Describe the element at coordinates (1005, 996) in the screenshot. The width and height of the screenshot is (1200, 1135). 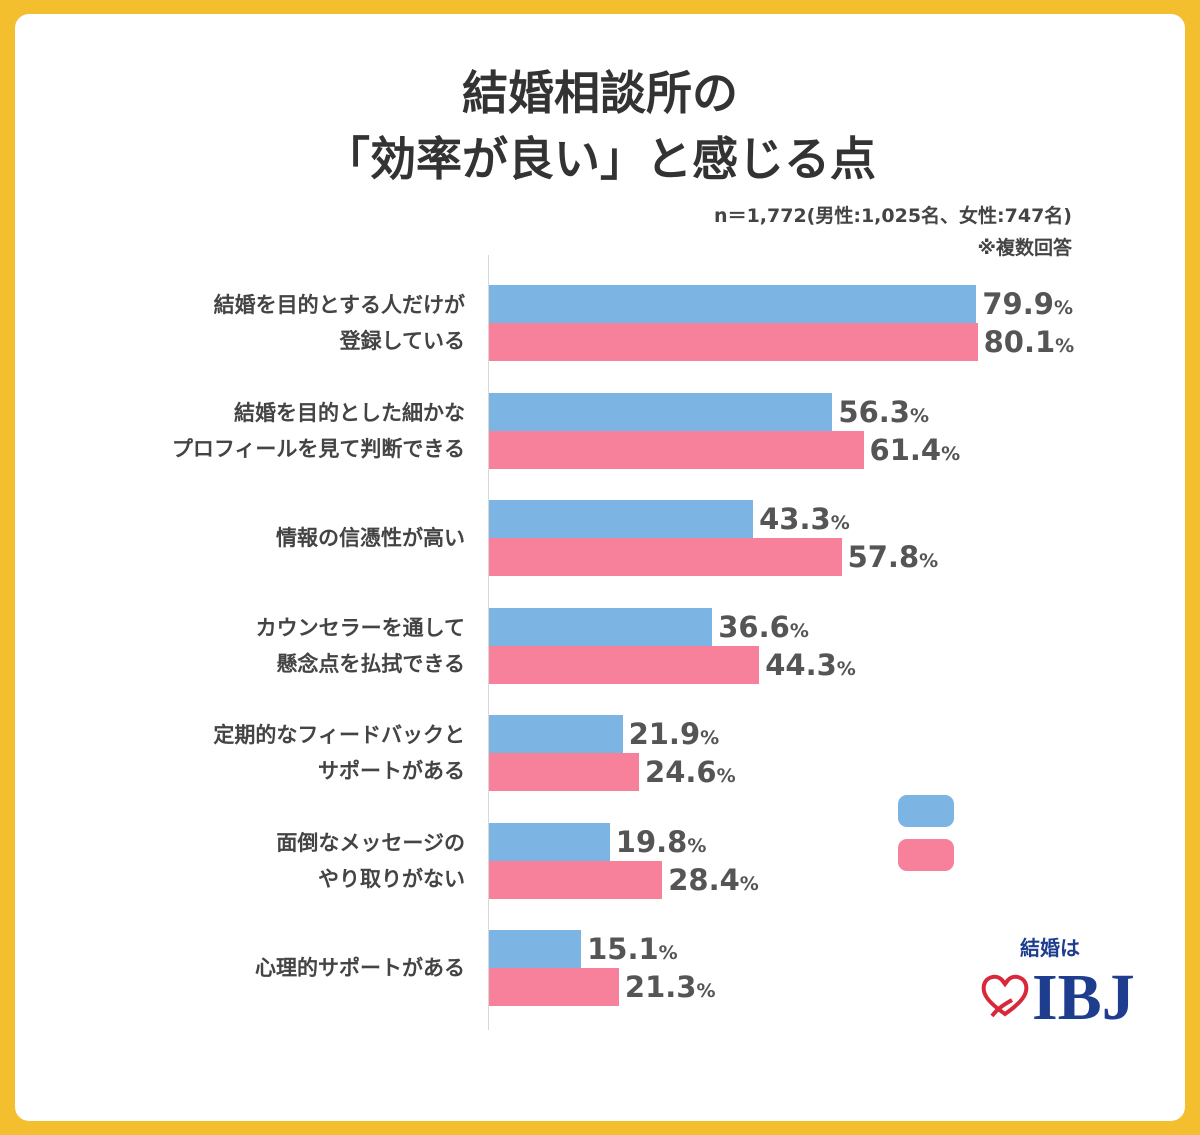
I see `heart-logo-icon` at that location.